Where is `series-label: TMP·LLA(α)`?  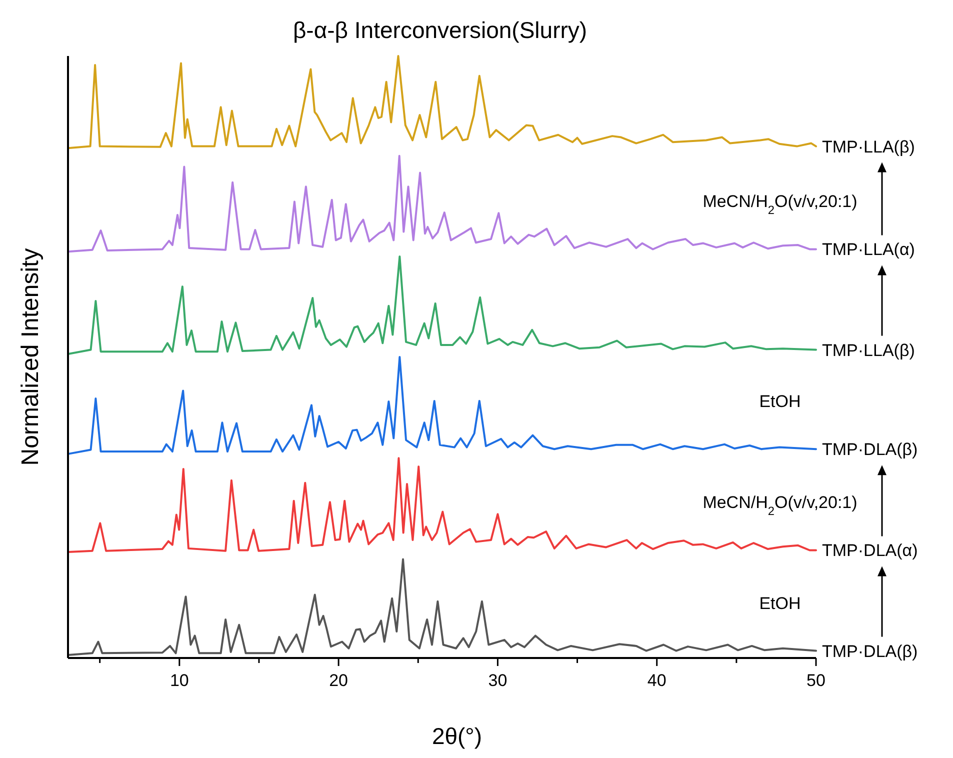
series-label: TMP·LLA(α) is located at coordinates (868, 250).